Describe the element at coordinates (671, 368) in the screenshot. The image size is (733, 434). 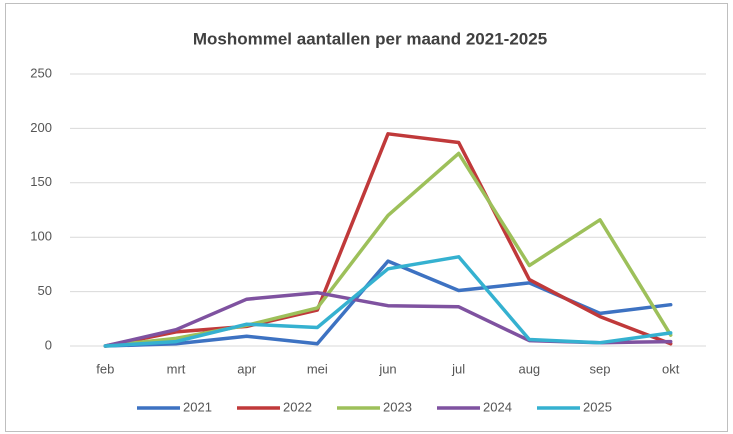
I see `x-tick-label: okt` at that location.